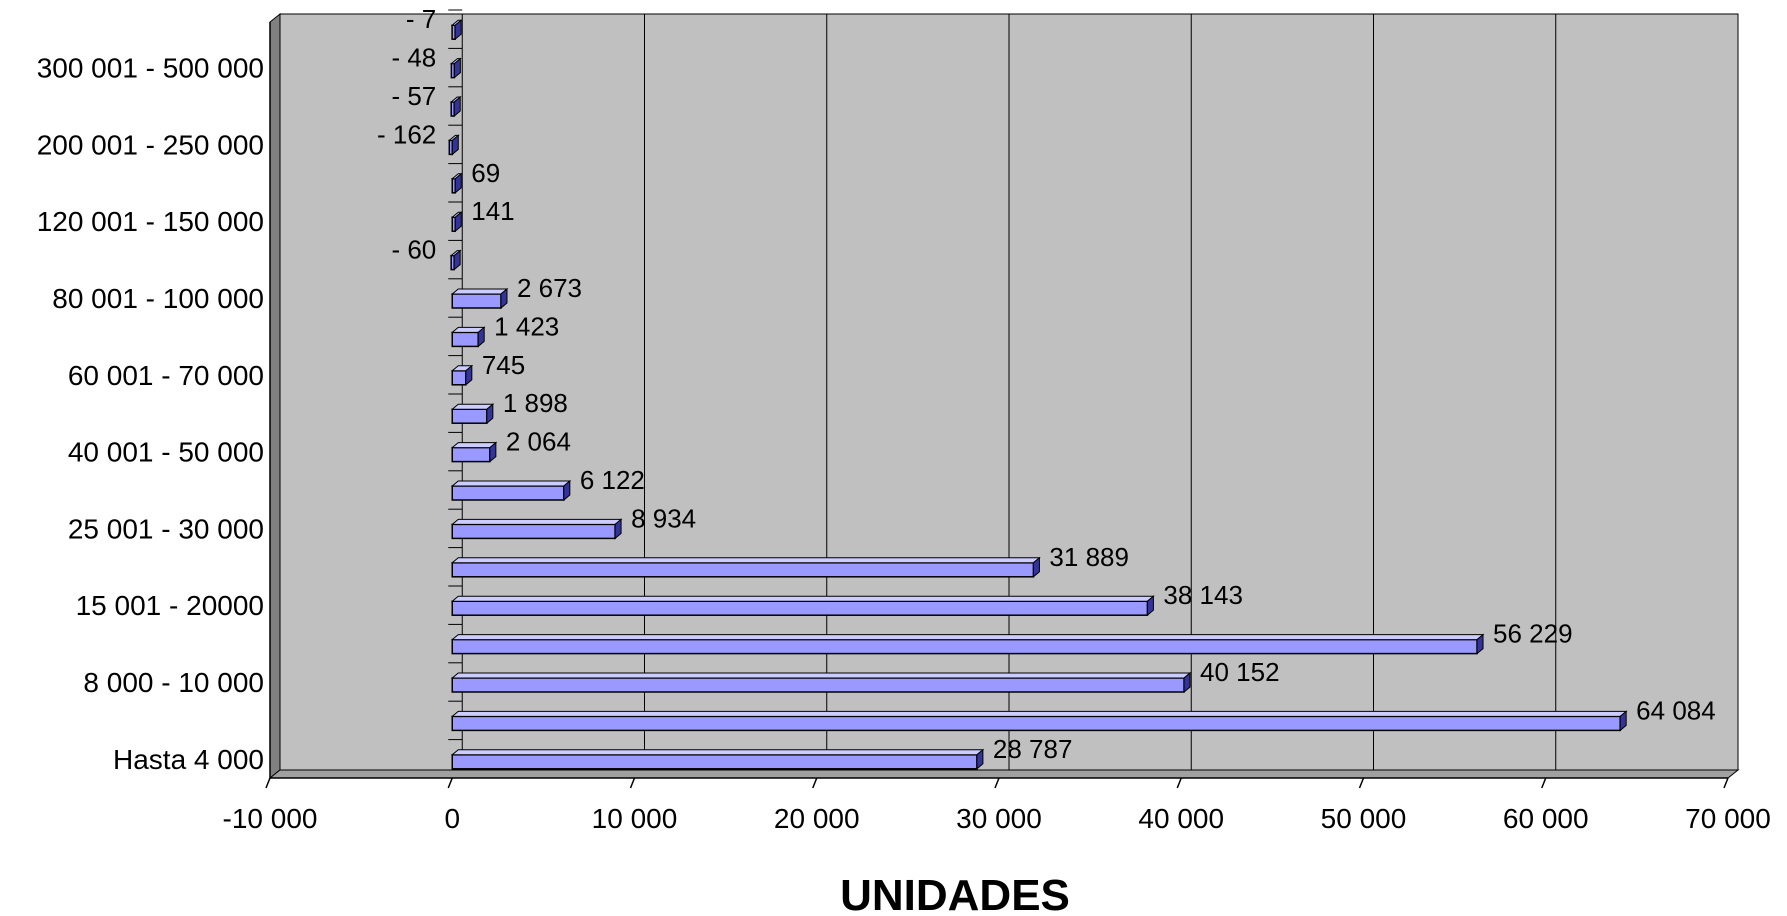  What do you see at coordinates (413, 58) in the screenshot?
I see `data-label: - 48` at bounding box center [413, 58].